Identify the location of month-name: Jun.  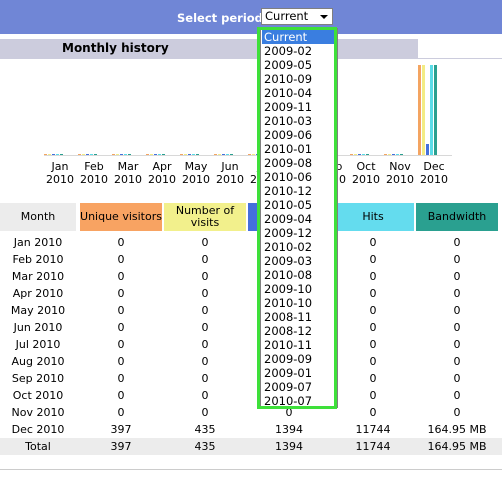
(230, 166).